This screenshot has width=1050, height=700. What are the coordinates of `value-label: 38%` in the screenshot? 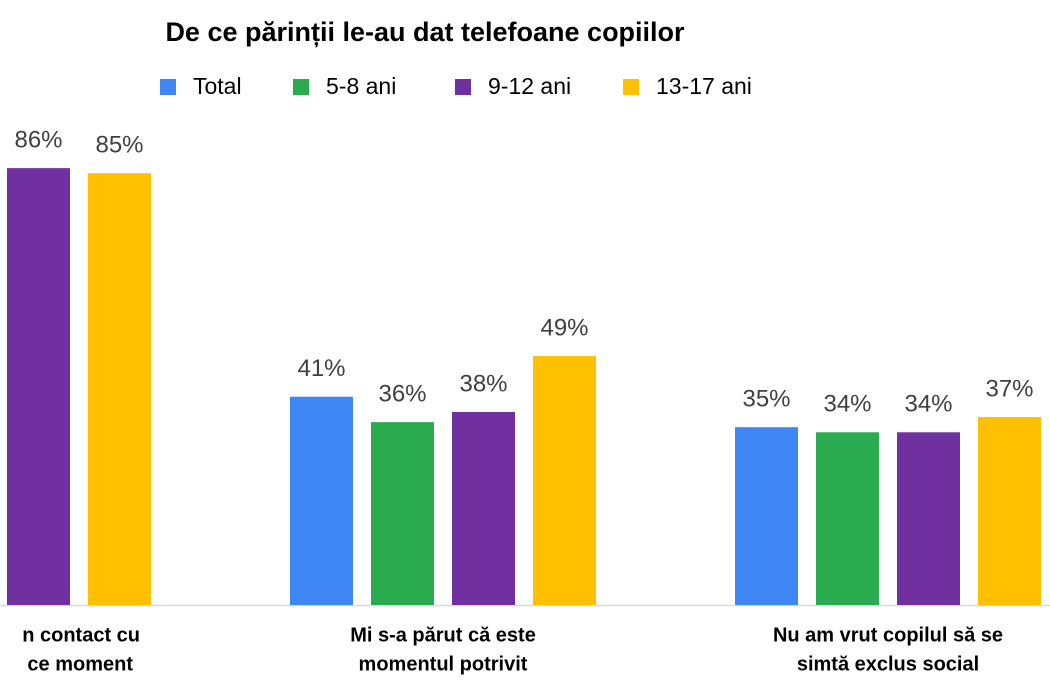 It's located at (483, 383).